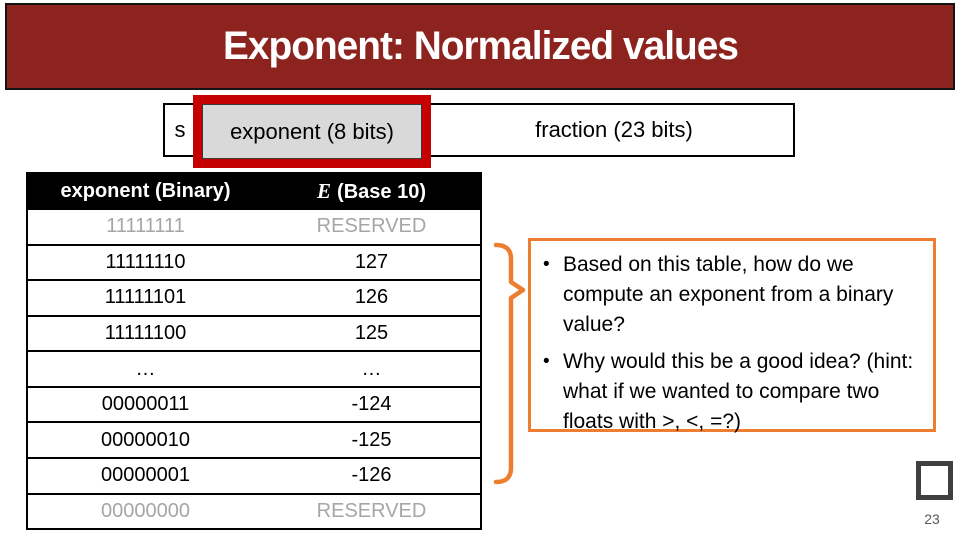 This screenshot has width=960, height=540. I want to click on page-number: 23, so click(932, 519).